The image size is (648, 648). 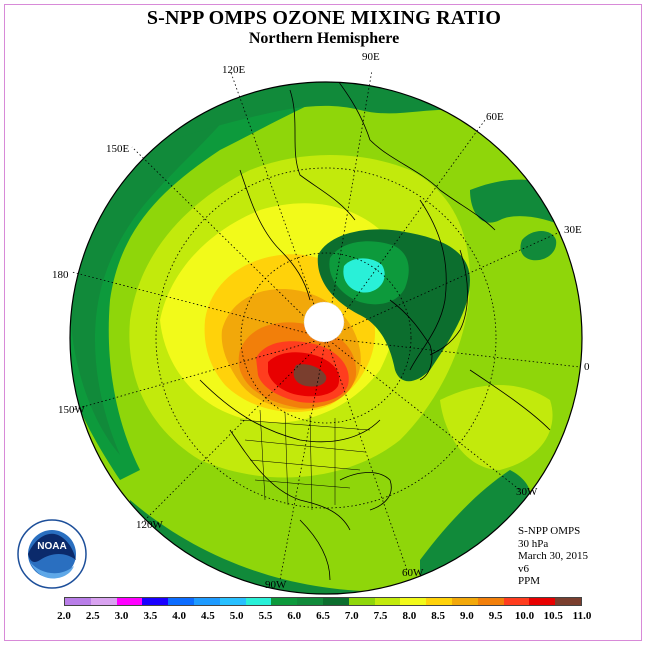 What do you see at coordinates (52, 554) in the screenshot?
I see `noaa-logo: NOAA` at bounding box center [52, 554].